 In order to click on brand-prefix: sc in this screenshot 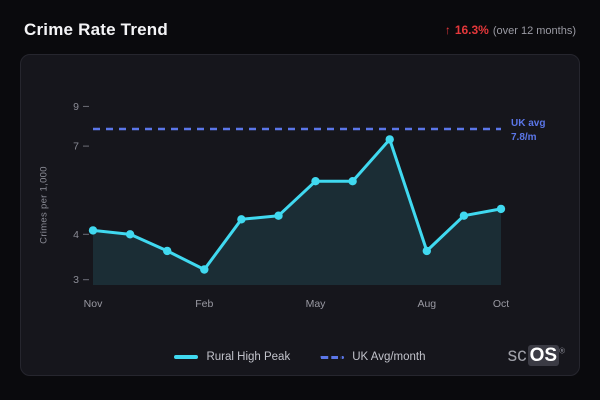, I will do `click(517, 355)`.